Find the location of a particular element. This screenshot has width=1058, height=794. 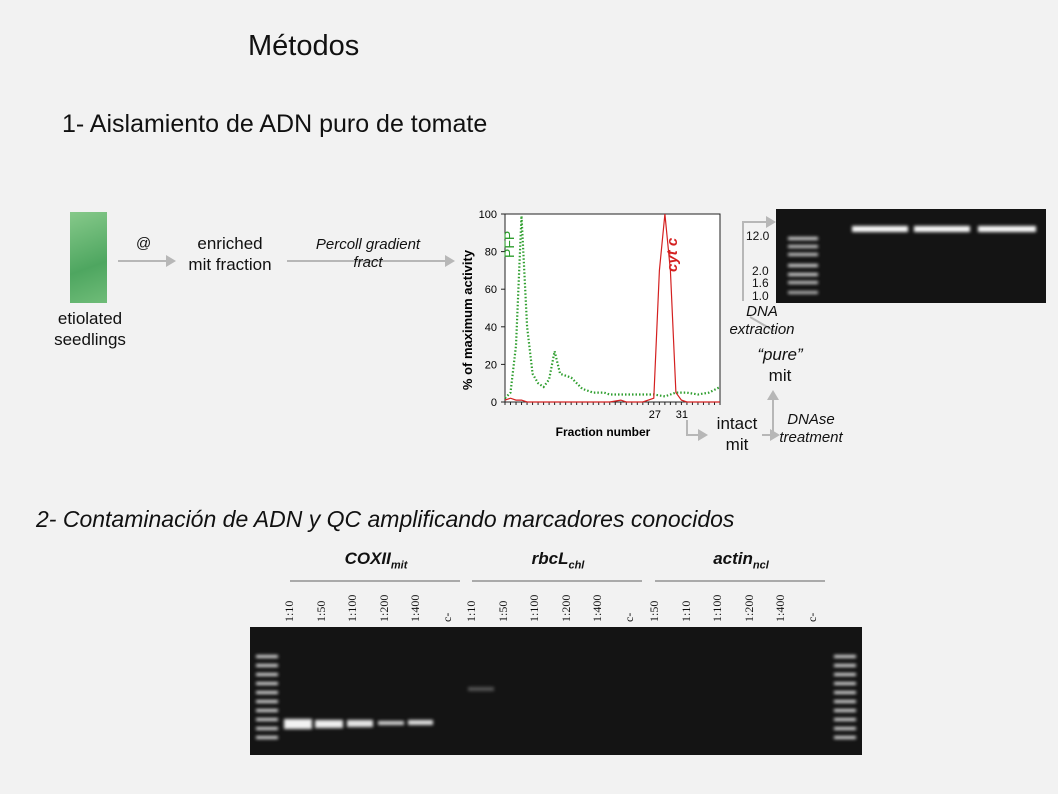

step-extraction: DNA extraction is located at coordinates (762, 320).